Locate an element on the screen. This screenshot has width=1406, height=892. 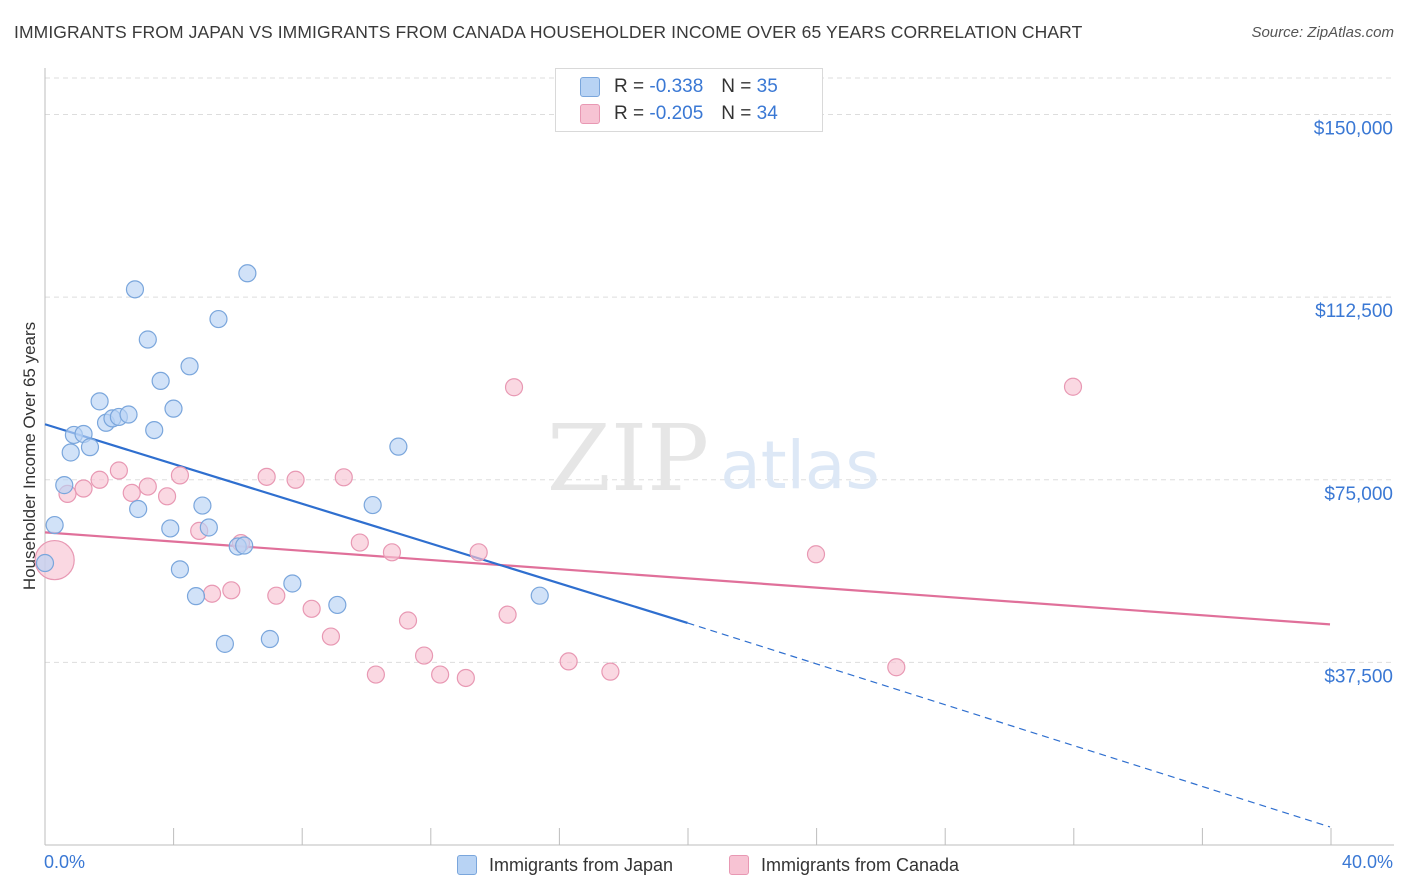
bottom-legend-canada: Immigrants from Canada is located at coordinates (844, 865).